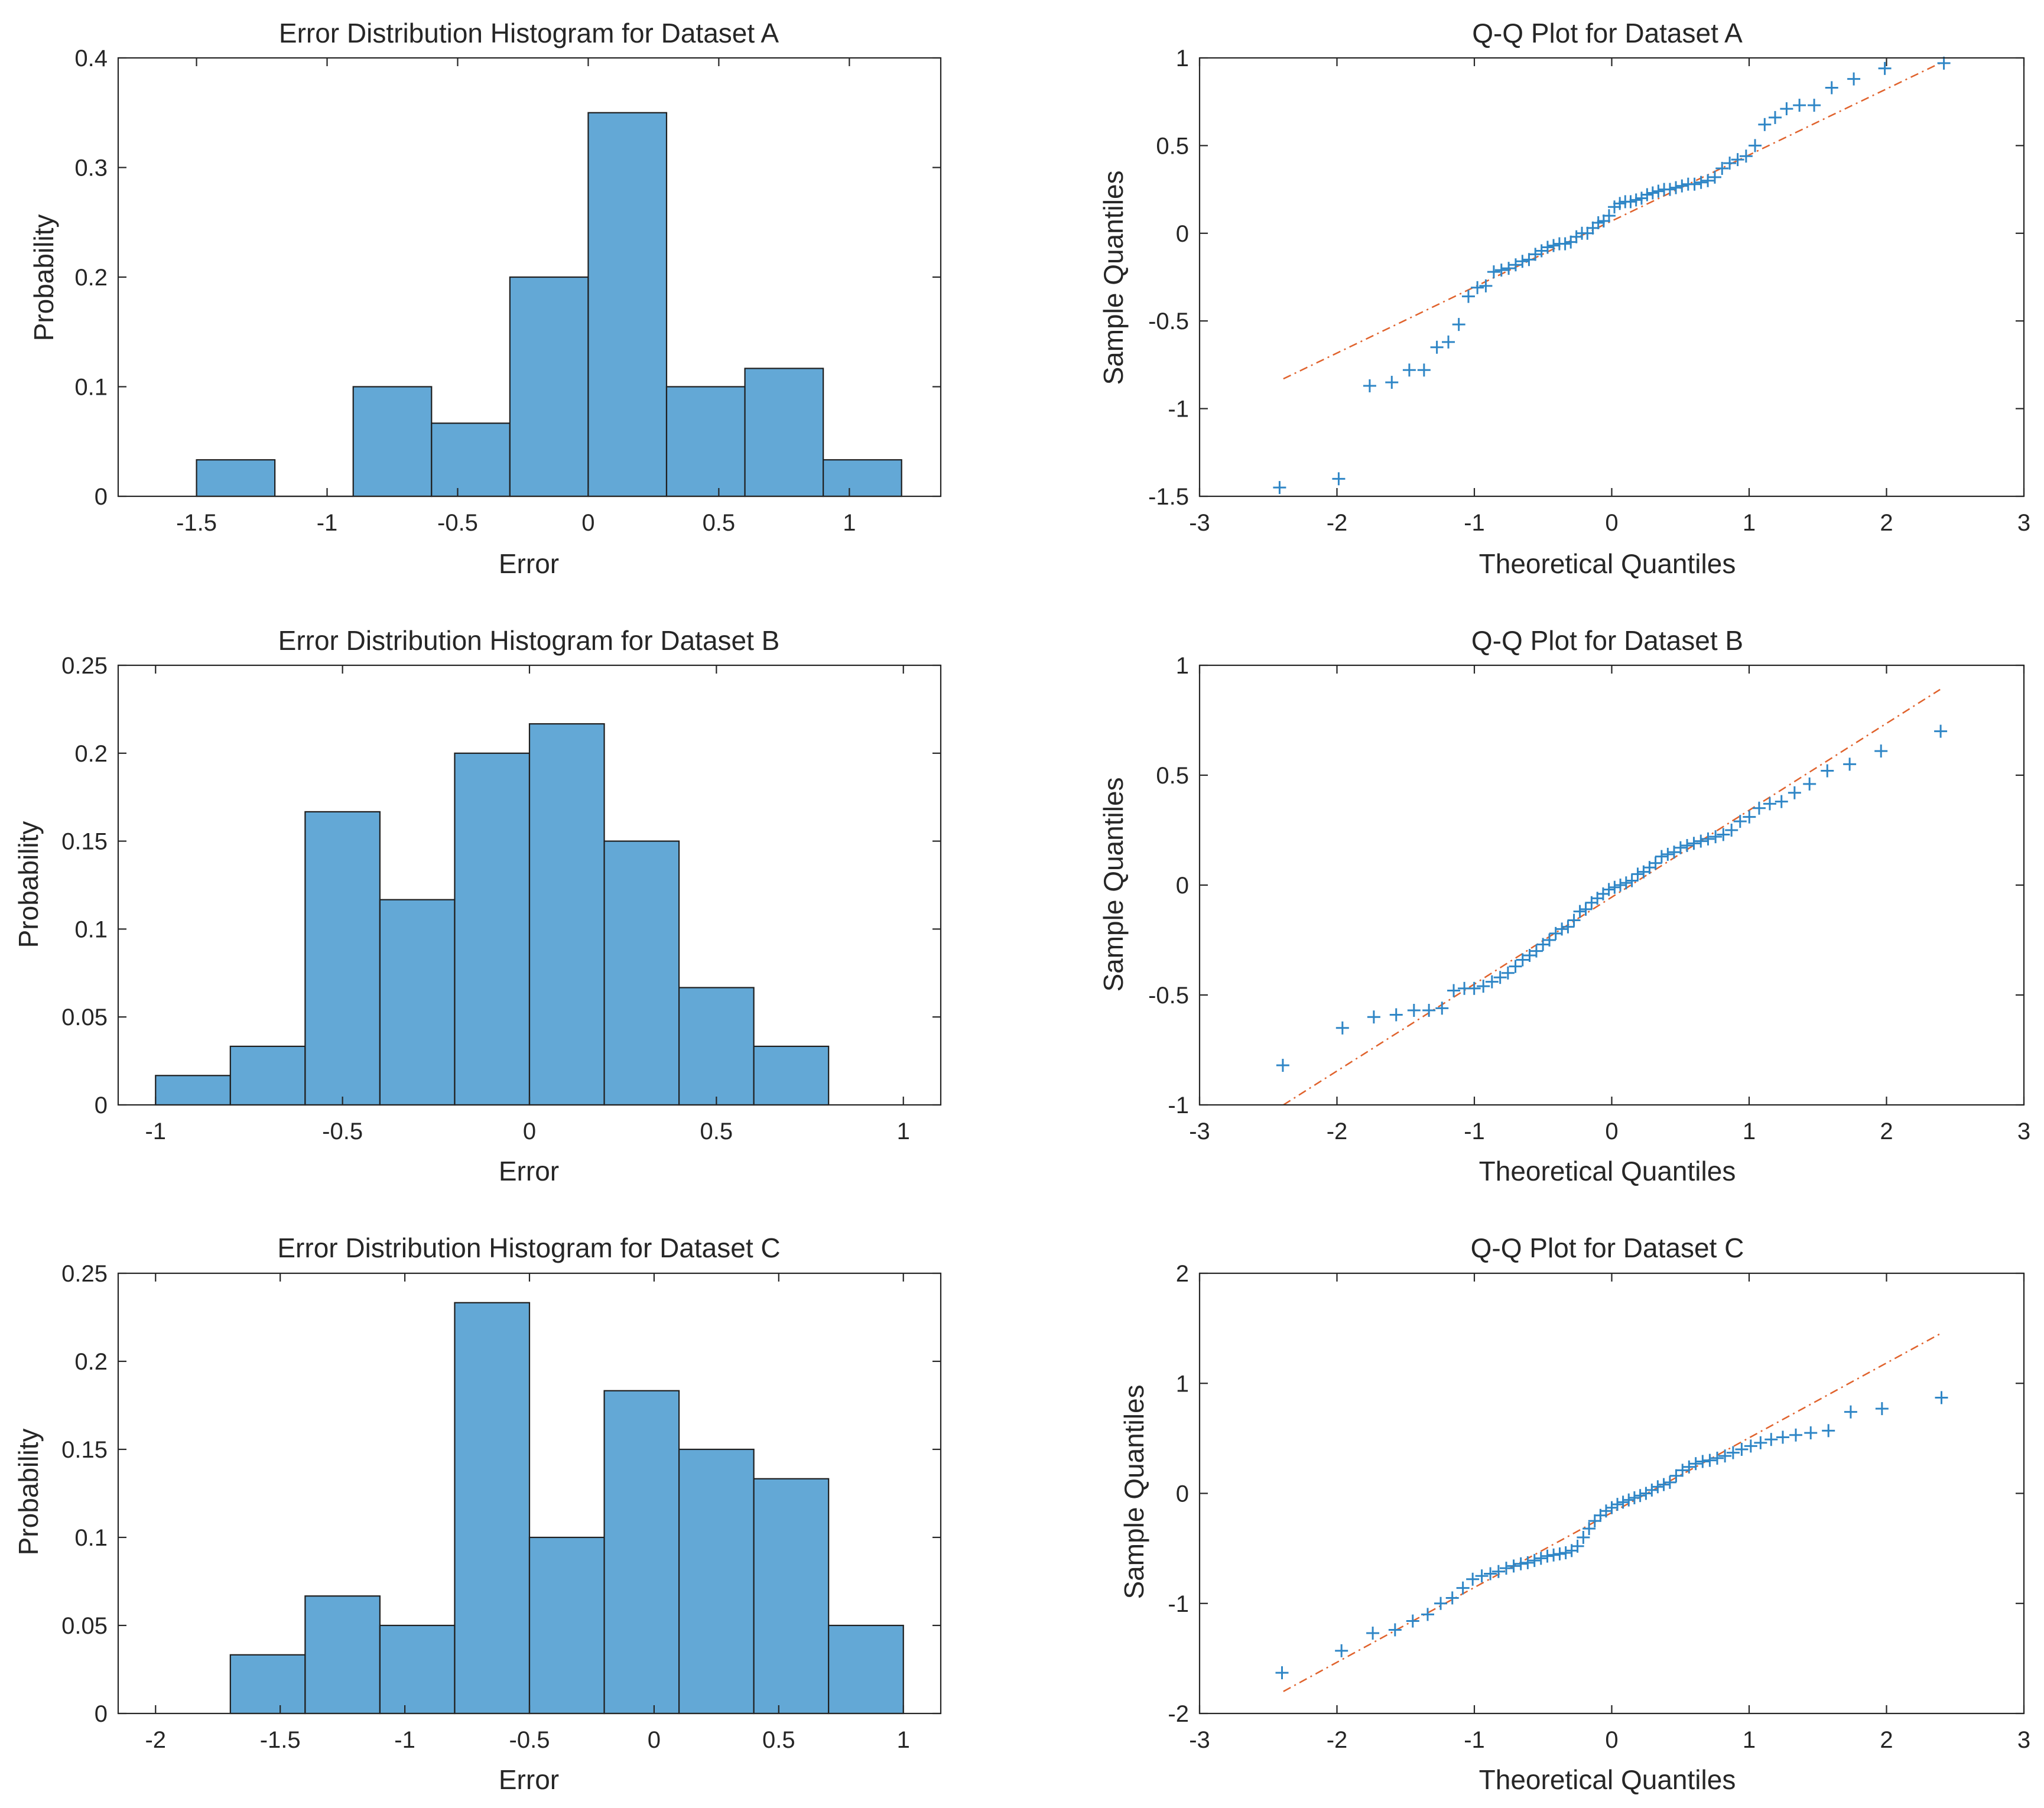 The image size is (2044, 1808). I want to click on x-tick-label: 3, so click(2024, 1131).